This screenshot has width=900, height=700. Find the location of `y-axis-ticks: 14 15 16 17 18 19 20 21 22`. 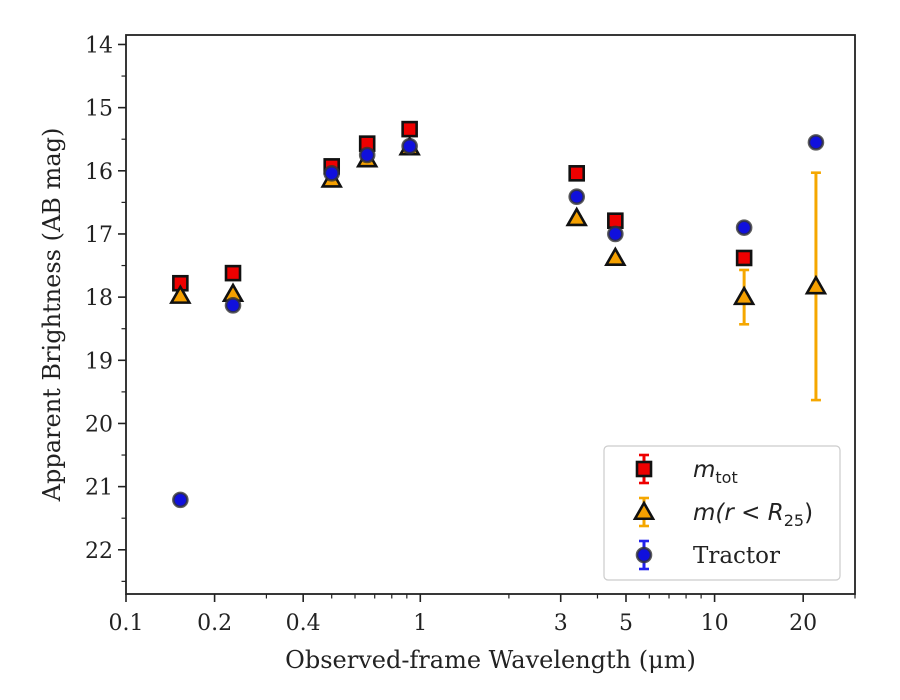

y-axis-ticks: 14 15 16 17 18 19 20 21 22 is located at coordinates (105, 307).